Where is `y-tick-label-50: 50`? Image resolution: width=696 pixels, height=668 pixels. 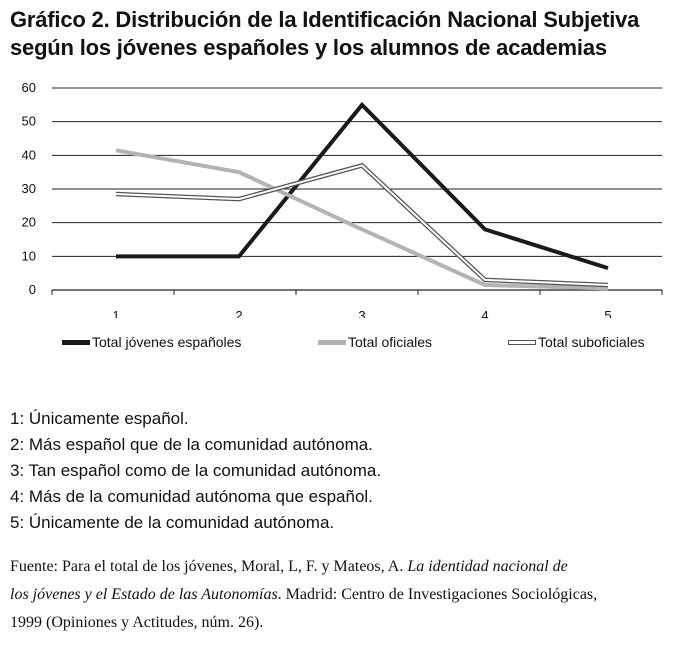
y-tick-label-50: 50 is located at coordinates (29, 121).